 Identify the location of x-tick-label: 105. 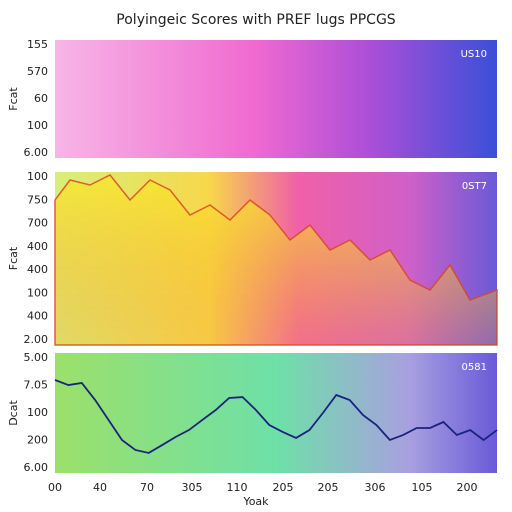
(422, 487).